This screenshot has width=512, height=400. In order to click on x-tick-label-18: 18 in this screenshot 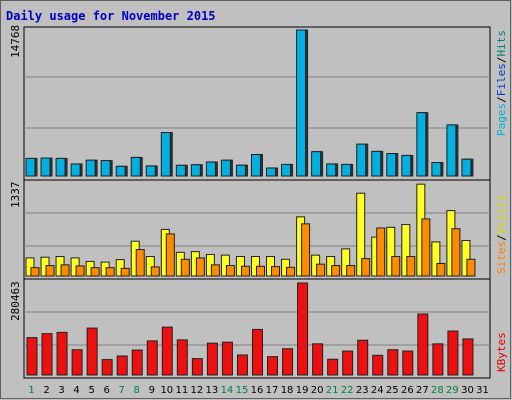, I will do `click(287, 390)`.